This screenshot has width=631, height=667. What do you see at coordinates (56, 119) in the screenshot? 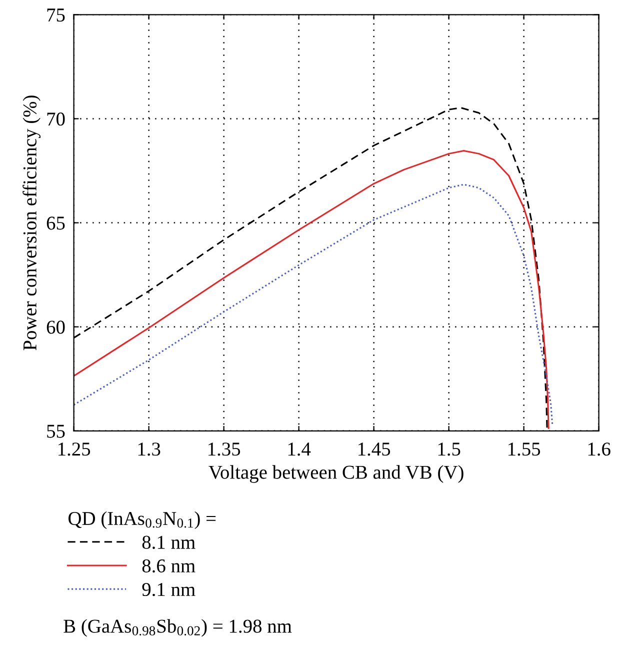
I see `y-tick-label: 70` at bounding box center [56, 119].